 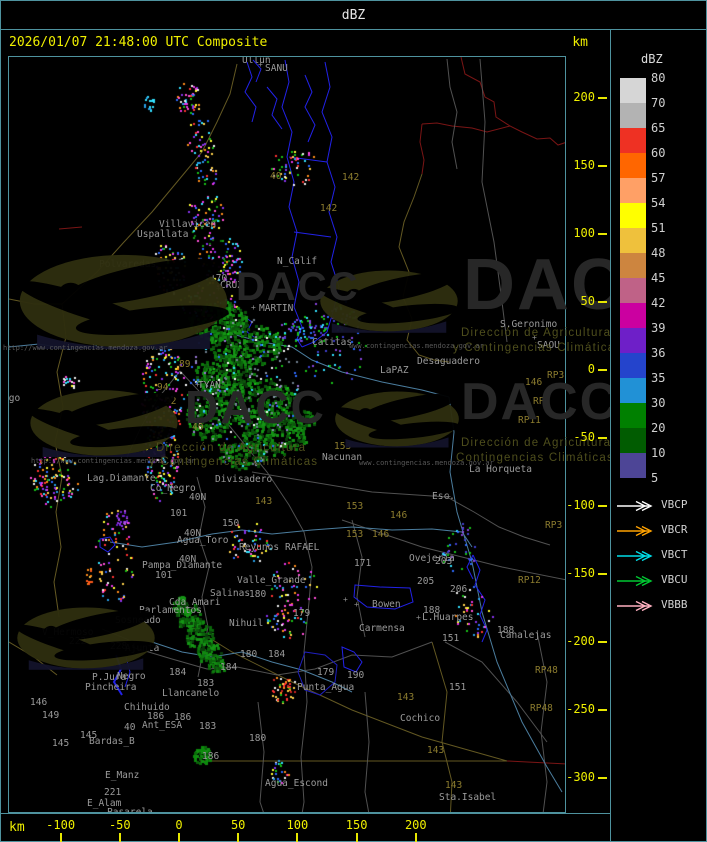 What do you see at coordinates (448, 361) in the screenshot?
I see `map-label: Desaguadero` at bounding box center [448, 361].